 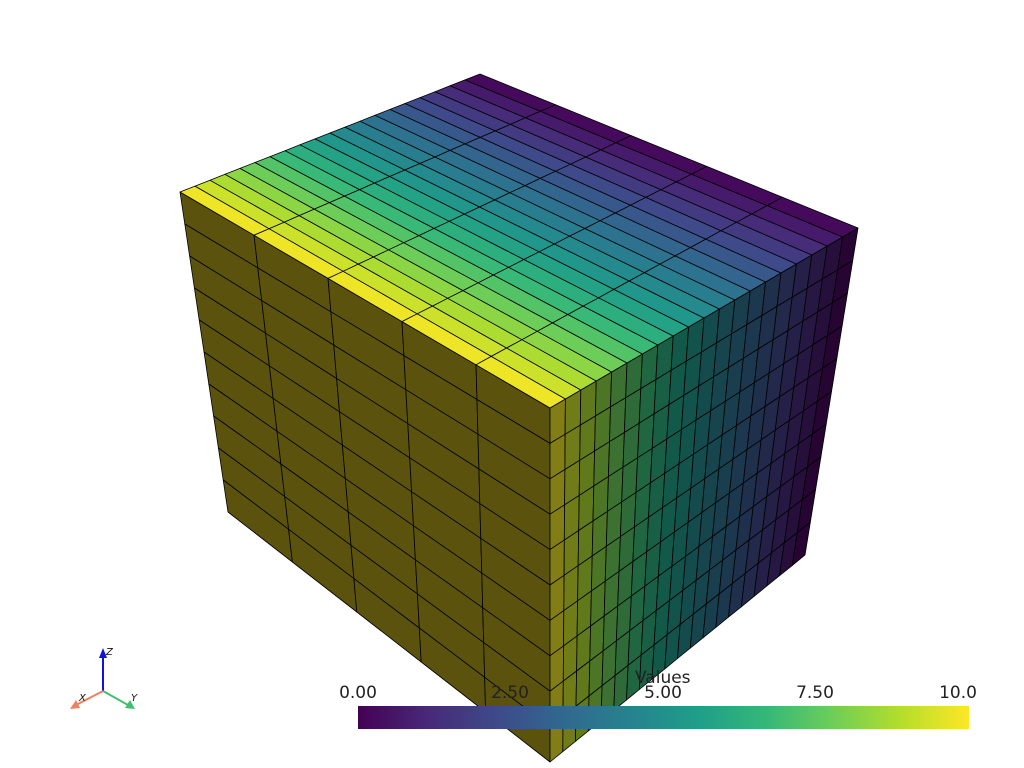 What do you see at coordinates (104, 678) in the screenshot?
I see `orientation-axes-widget: Z X Y` at bounding box center [104, 678].